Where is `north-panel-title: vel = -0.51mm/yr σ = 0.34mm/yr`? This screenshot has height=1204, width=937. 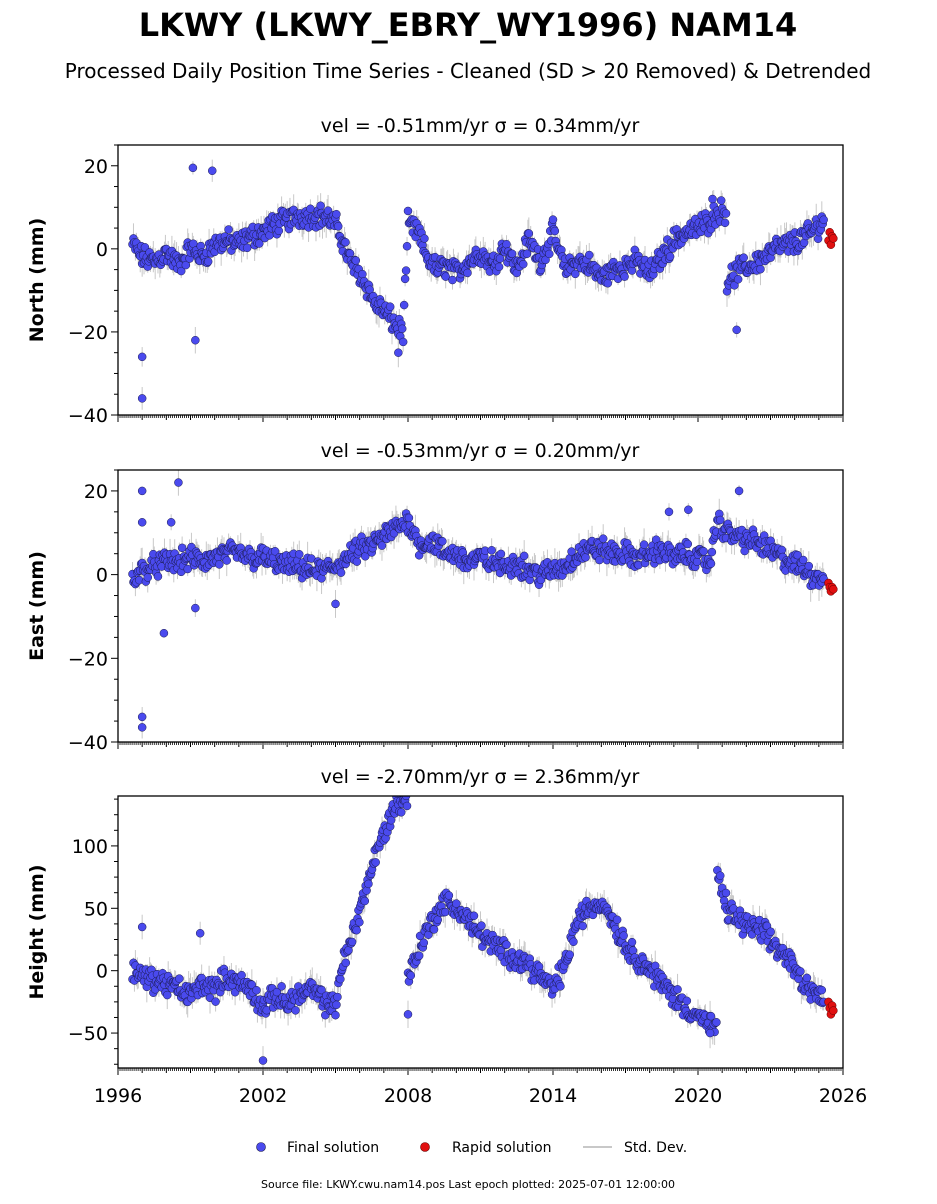
north-panel-title: vel = -0.51mm/yr σ = 0.34mm/yr is located at coordinates (480, 126).